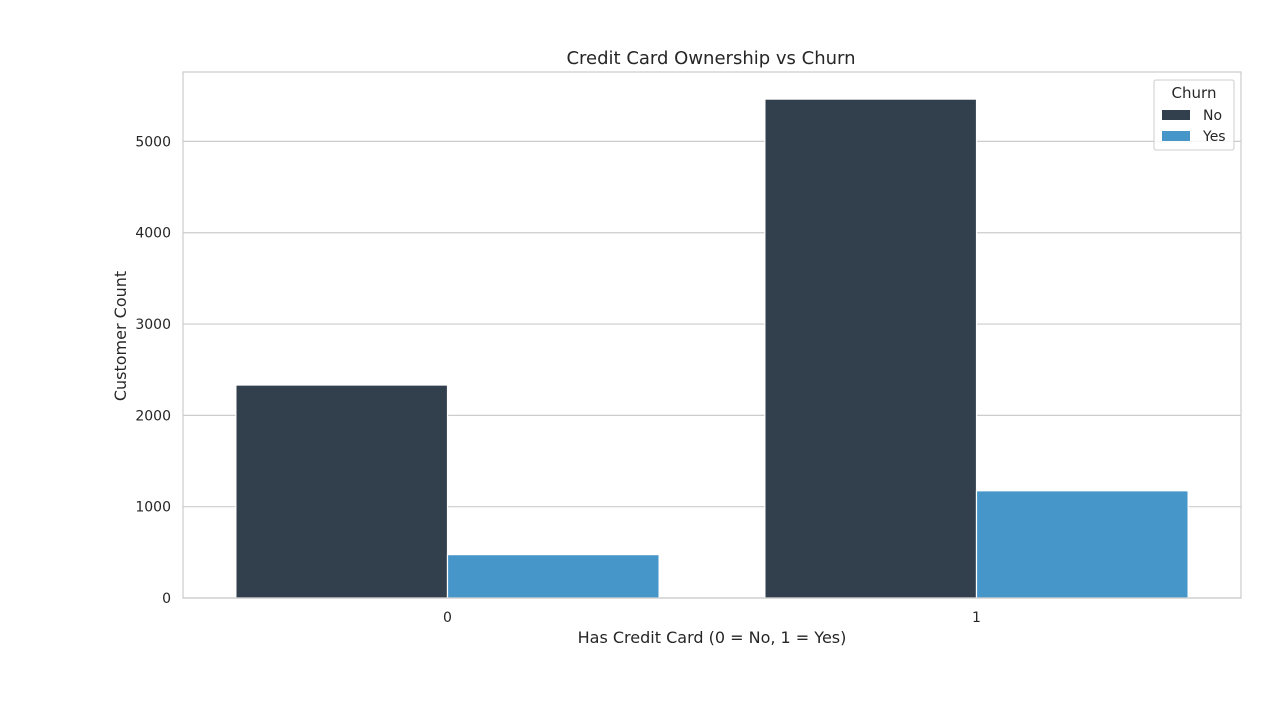  Describe the element at coordinates (1212, 116) in the screenshot. I see `legend-label-no: No` at that location.